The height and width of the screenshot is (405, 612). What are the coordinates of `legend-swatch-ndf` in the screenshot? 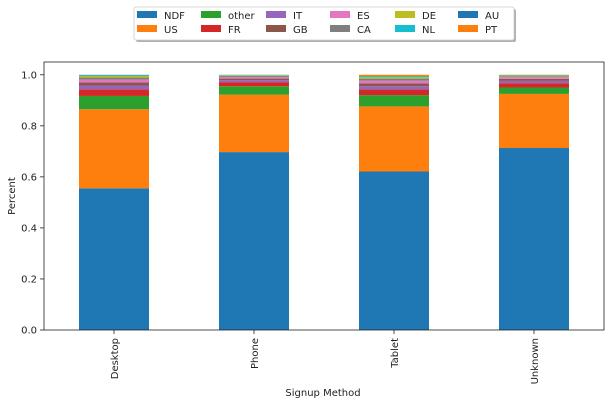 It's located at (147, 14).